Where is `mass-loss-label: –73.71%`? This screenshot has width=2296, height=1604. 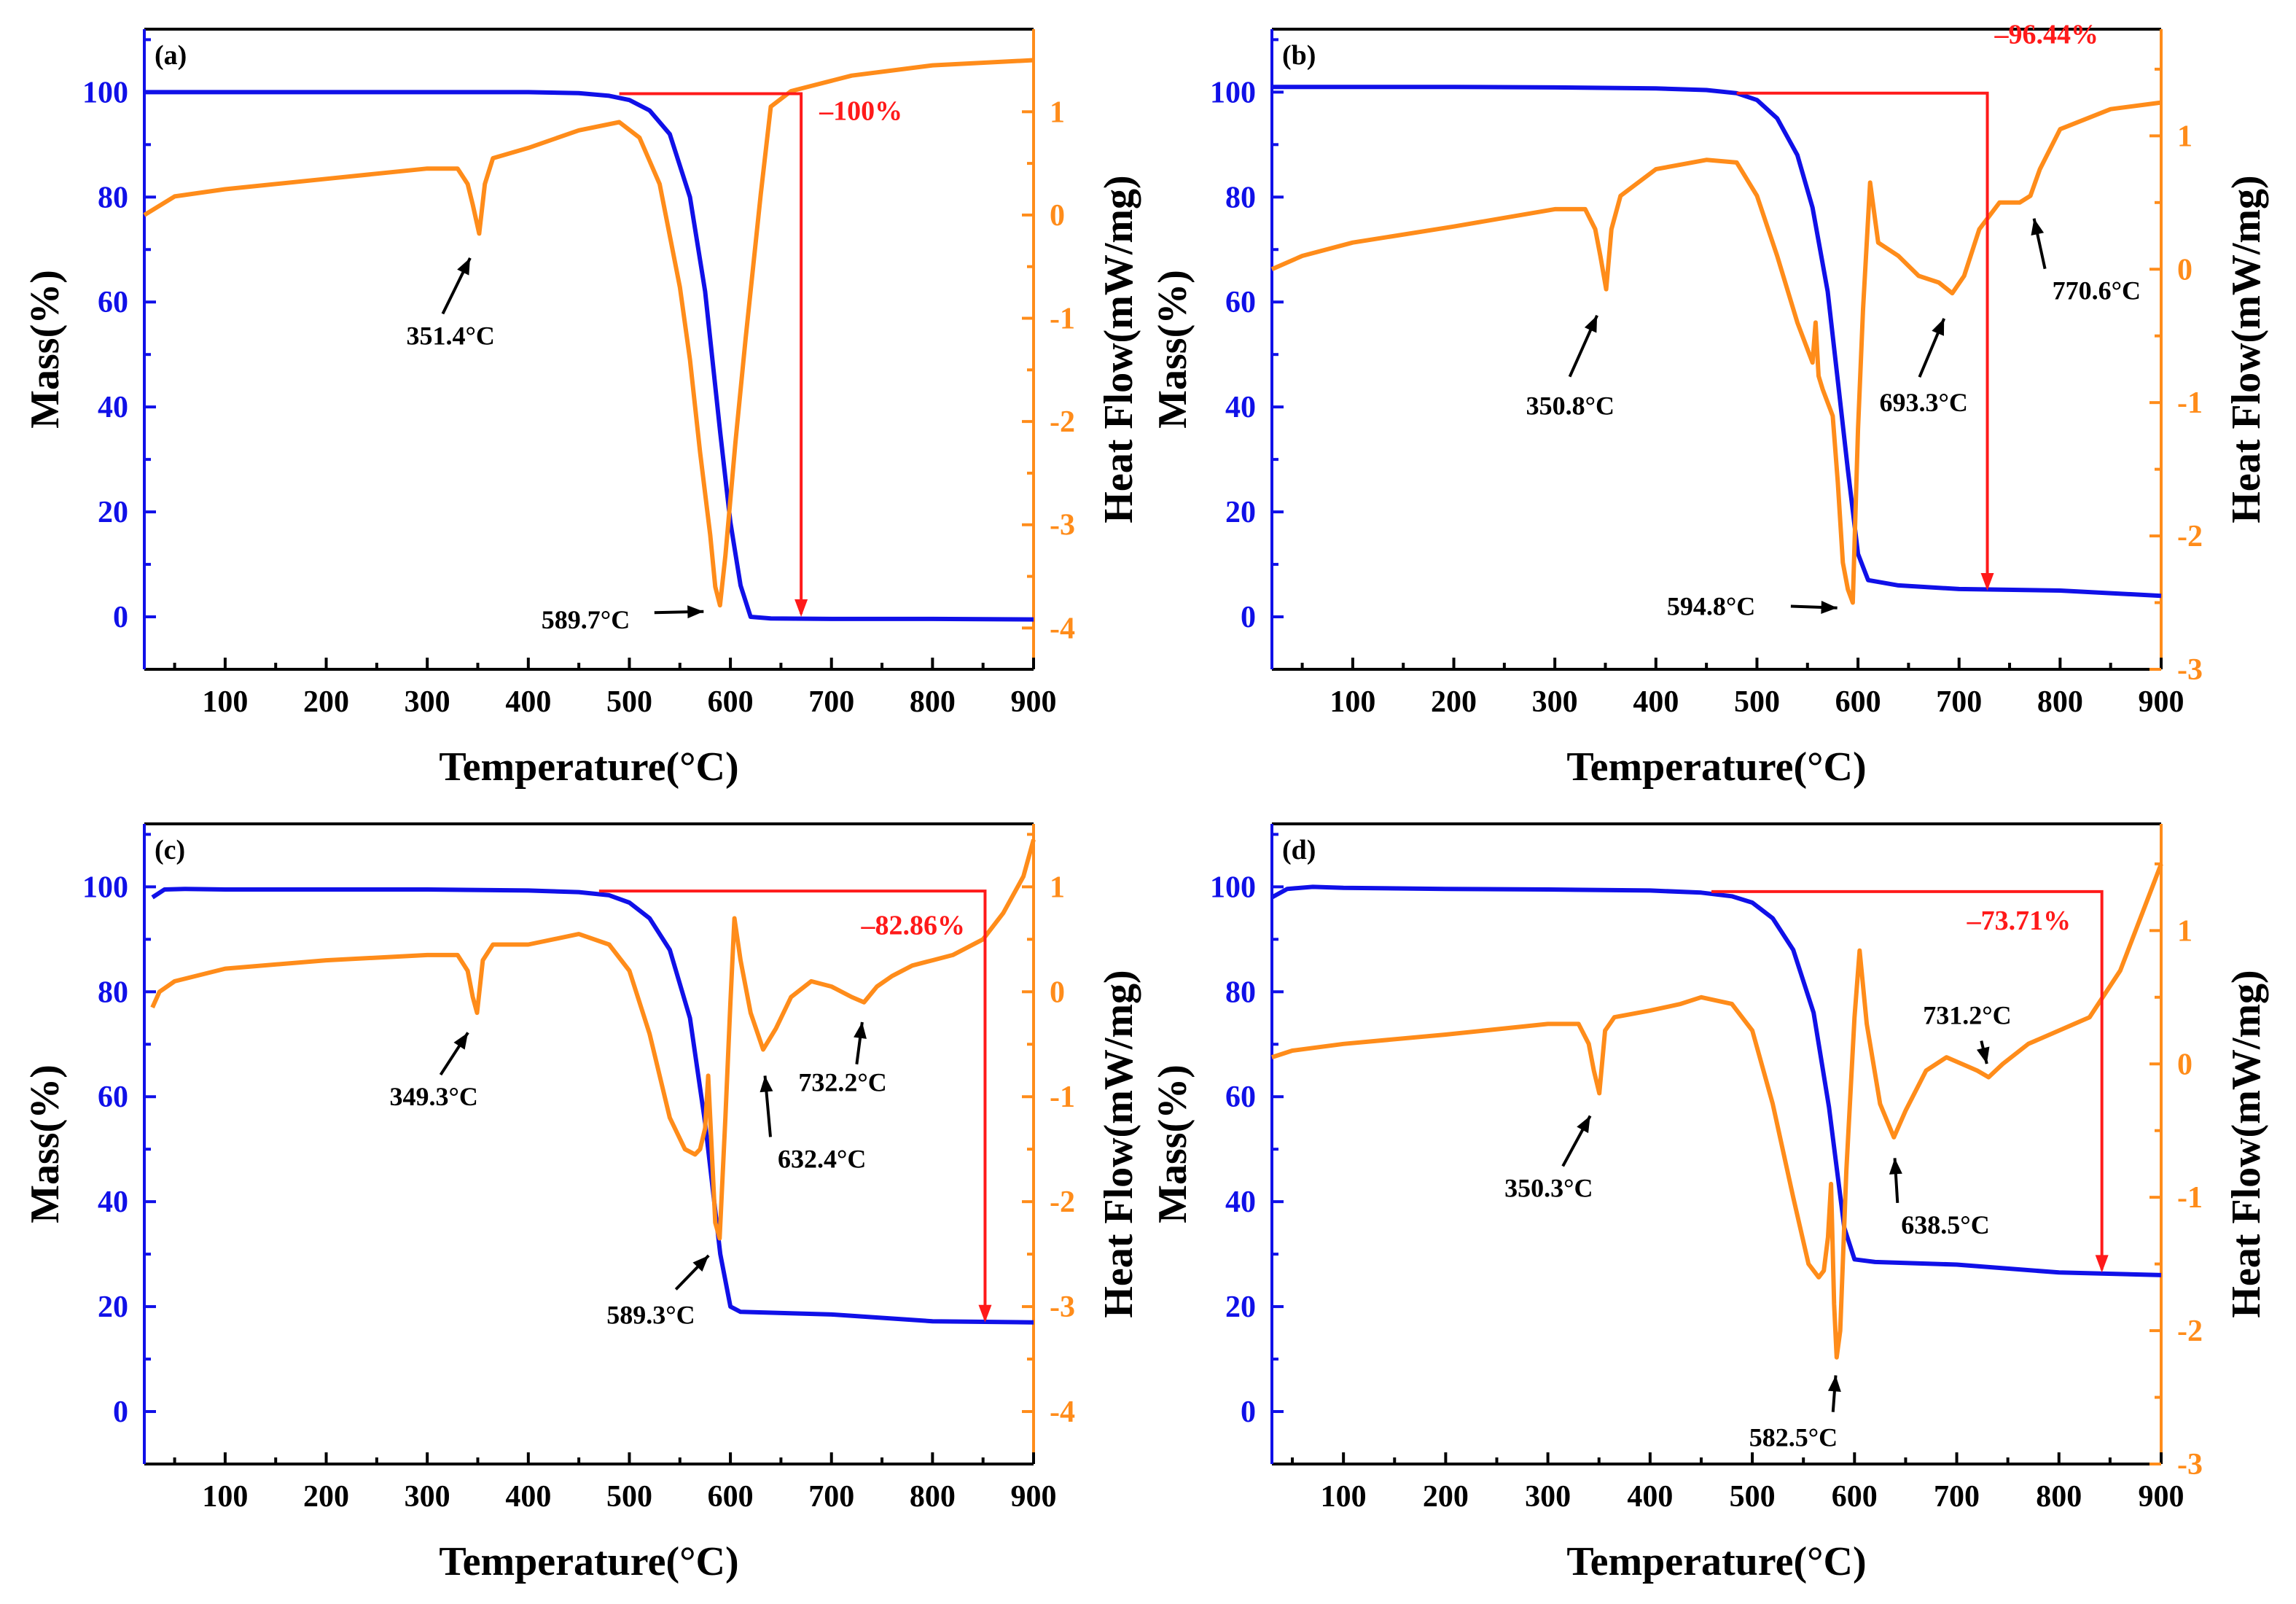 mass-loss-label: –73.71% is located at coordinates (2020, 921).